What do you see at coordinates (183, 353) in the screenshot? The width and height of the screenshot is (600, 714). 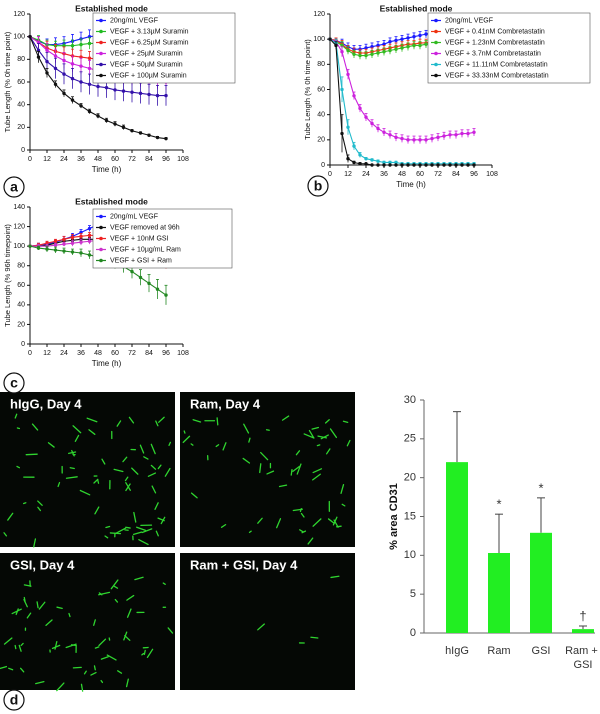 I see `x-tick-label: 108` at bounding box center [183, 353].